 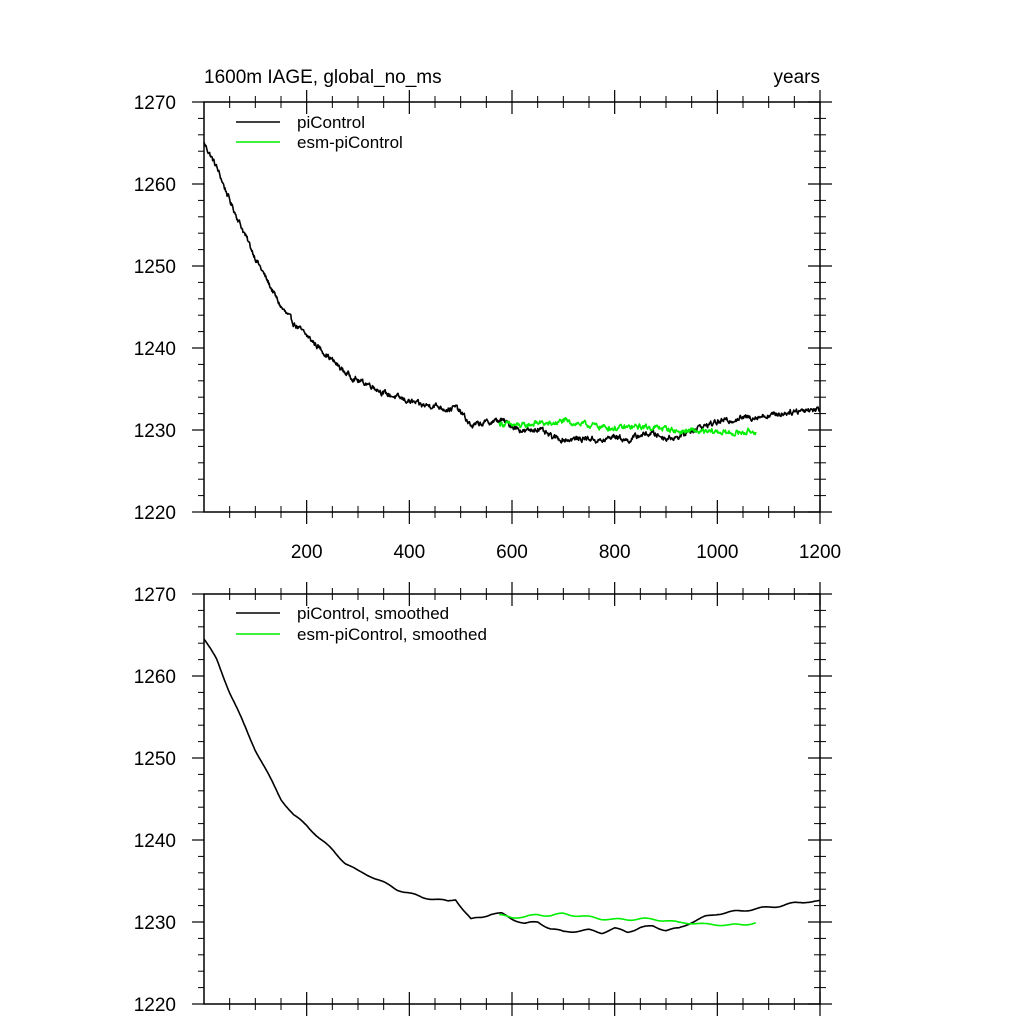 I want to click on x-tick-label: 400, so click(x=409, y=552).